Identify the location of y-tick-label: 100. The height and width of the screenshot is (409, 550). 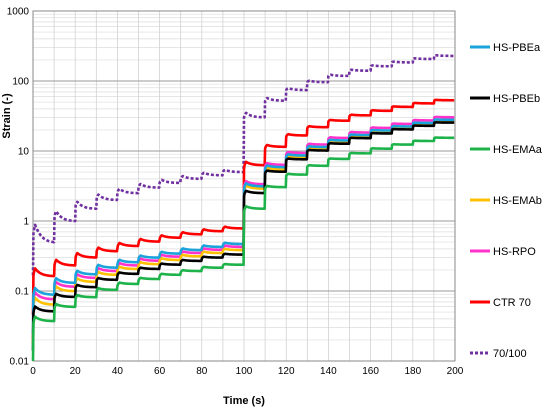
(20, 82).